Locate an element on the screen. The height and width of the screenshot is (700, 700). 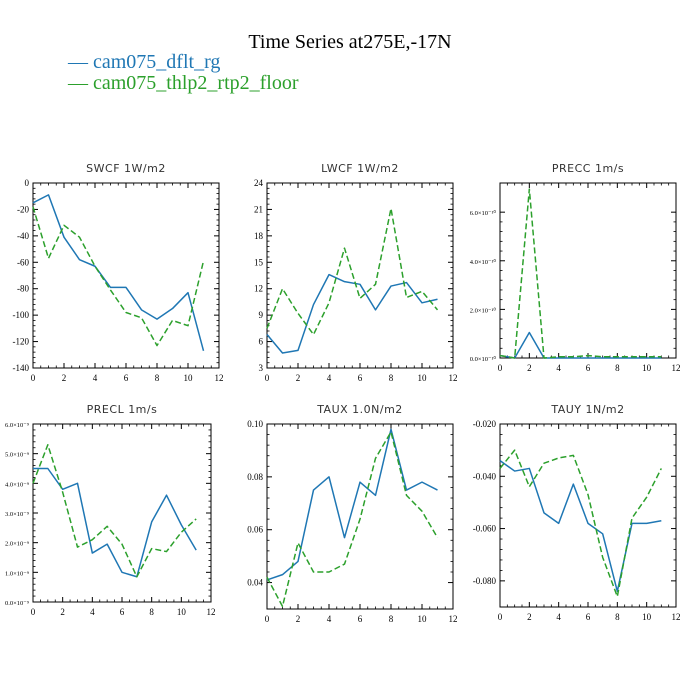
legend-entry-thlp2: — cam075_thlp2_rtp2_floor is located at coordinates (183, 83).